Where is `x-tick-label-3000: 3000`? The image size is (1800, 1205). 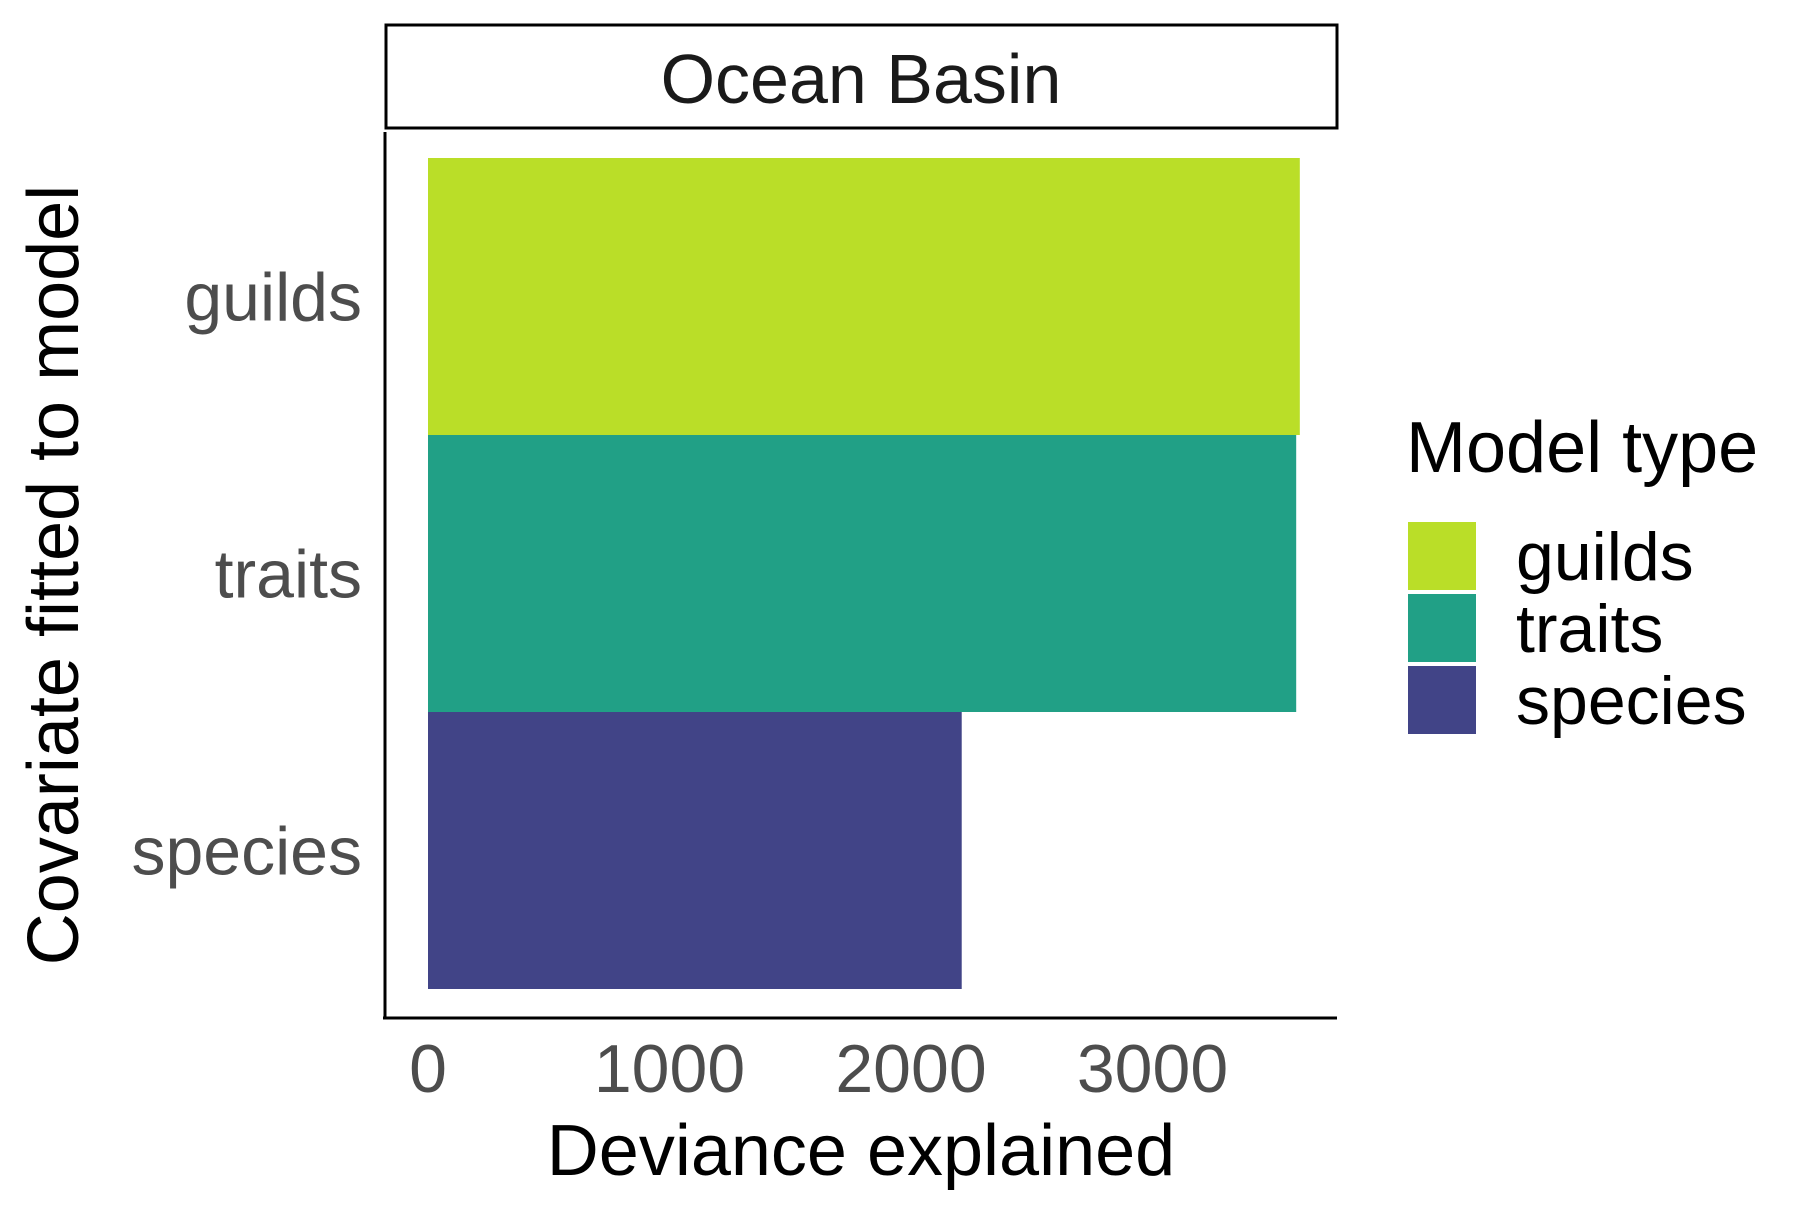 x-tick-label-3000: 3000 is located at coordinates (1152, 1069).